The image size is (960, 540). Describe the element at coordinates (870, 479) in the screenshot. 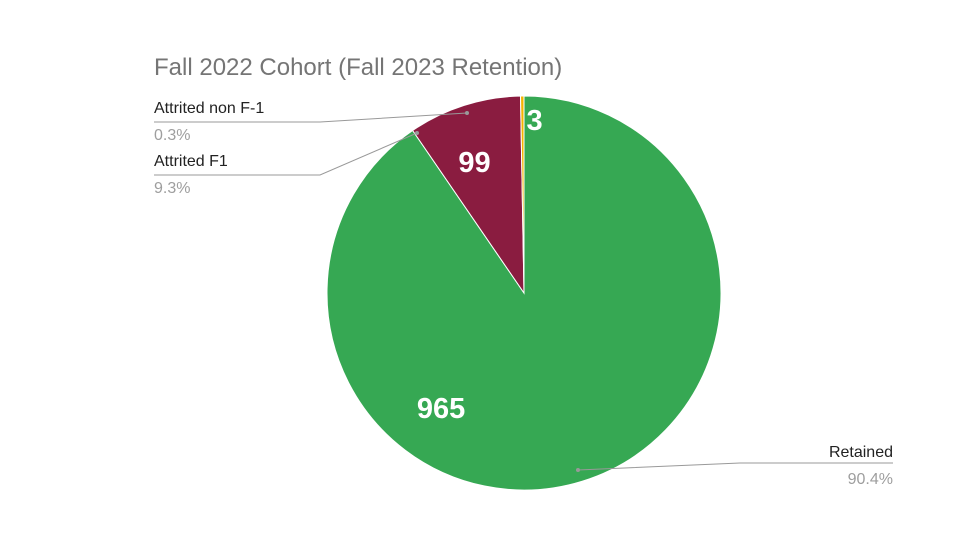

I see `slice-percent-label: 90.4%` at that location.